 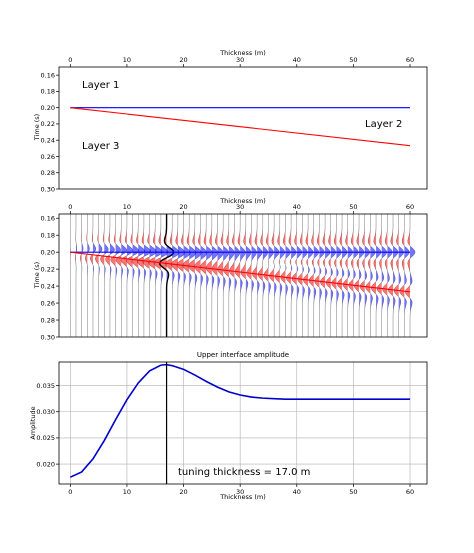 I want to click on p2-xtick-label: 0, so click(x=70, y=207).